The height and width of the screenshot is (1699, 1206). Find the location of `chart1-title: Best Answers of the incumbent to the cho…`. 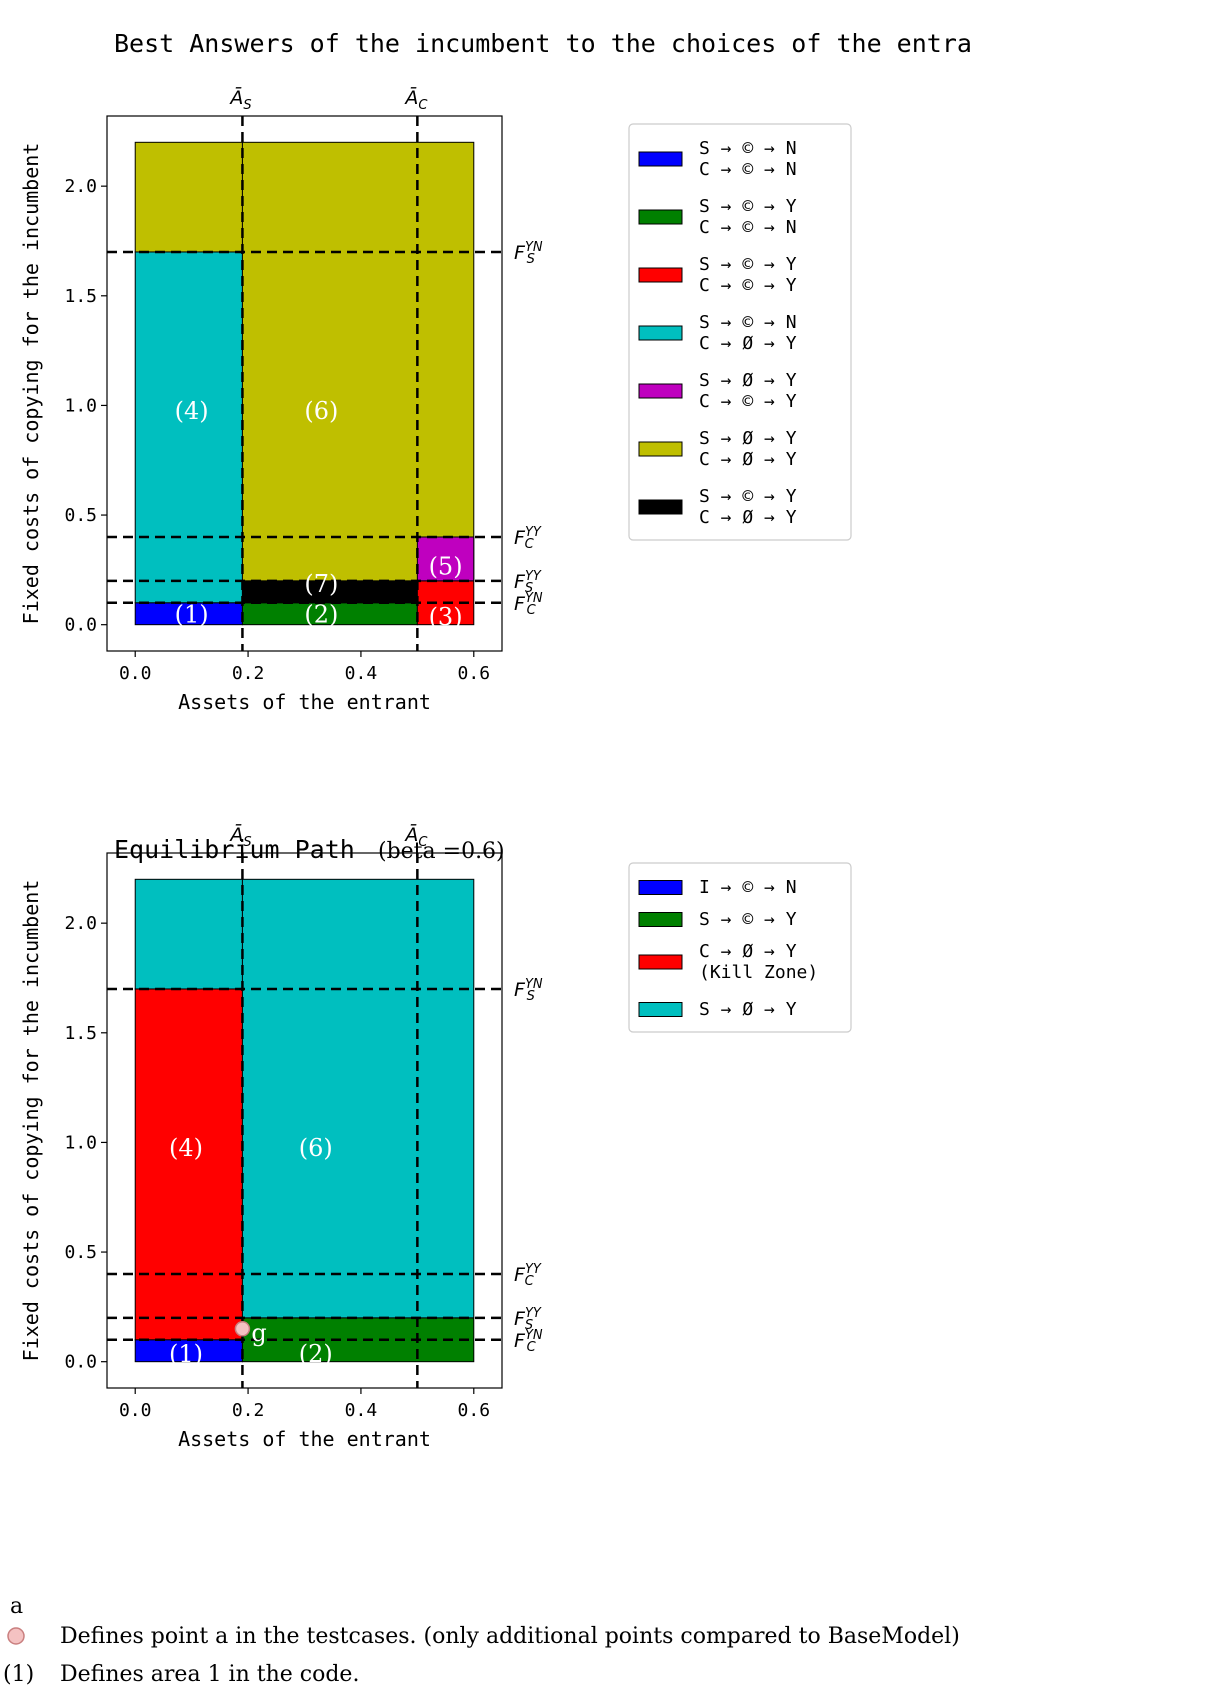

chart1-title: Best Answers of the incumbent to the cho… is located at coordinates (543, 43).